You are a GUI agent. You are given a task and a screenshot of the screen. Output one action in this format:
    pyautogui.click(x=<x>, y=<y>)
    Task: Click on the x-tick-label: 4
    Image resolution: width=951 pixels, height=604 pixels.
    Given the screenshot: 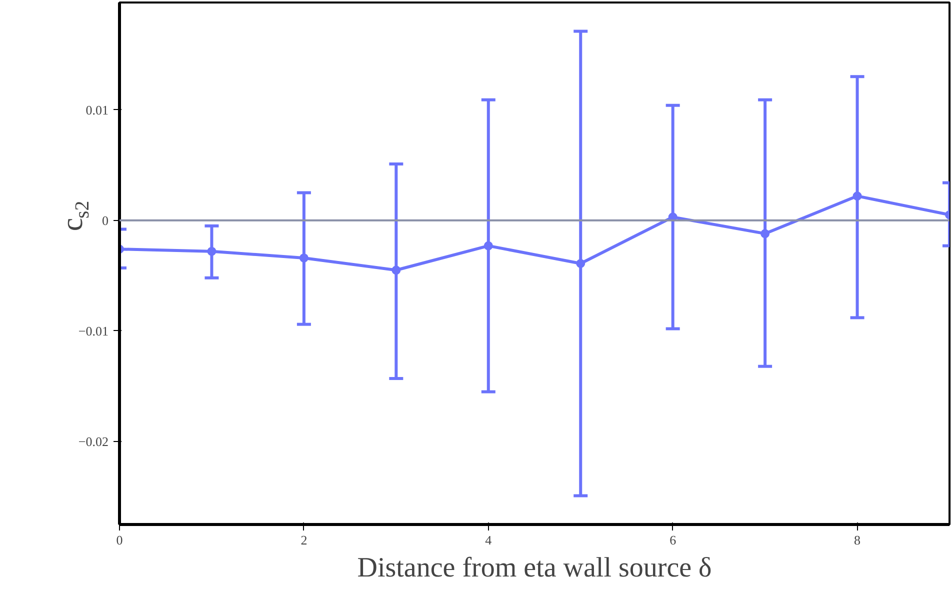 What is the action you would take?
    pyautogui.click(x=488, y=540)
    